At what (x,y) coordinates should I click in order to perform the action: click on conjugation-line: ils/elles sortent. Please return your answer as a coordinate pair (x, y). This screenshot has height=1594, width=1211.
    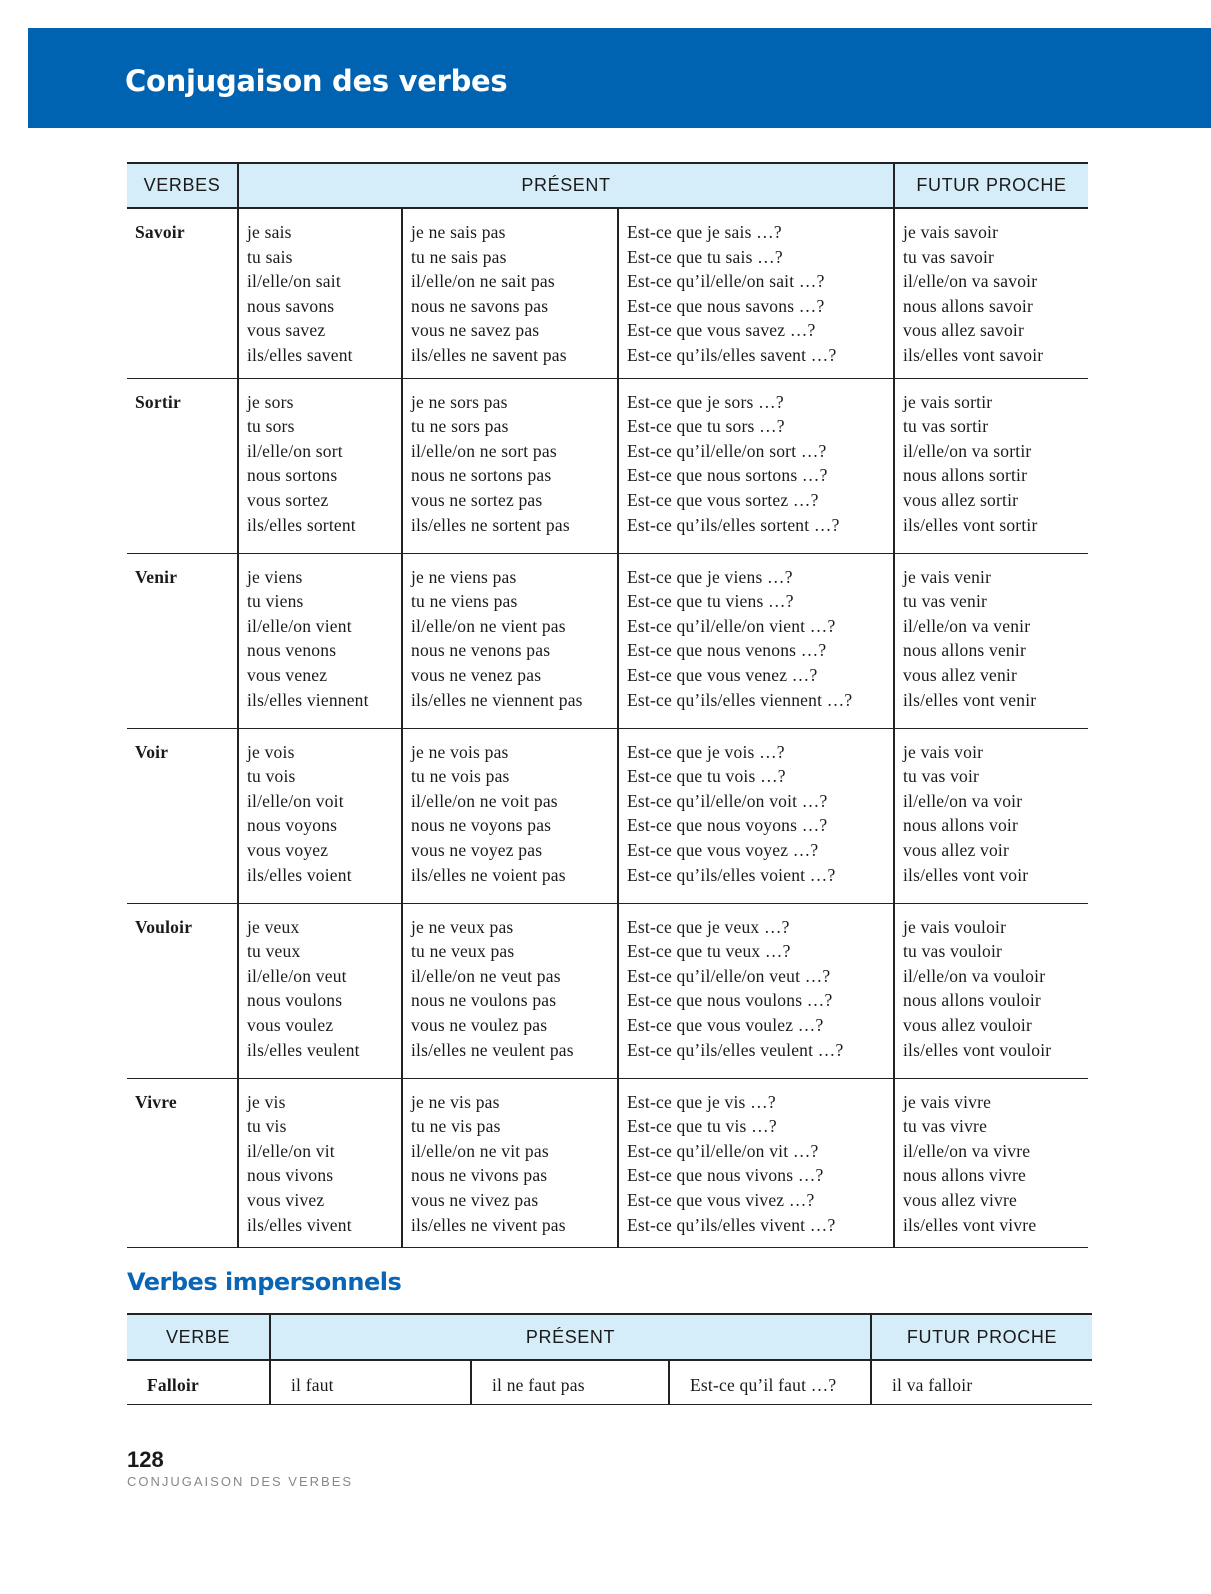
    Looking at the image, I should click on (301, 524).